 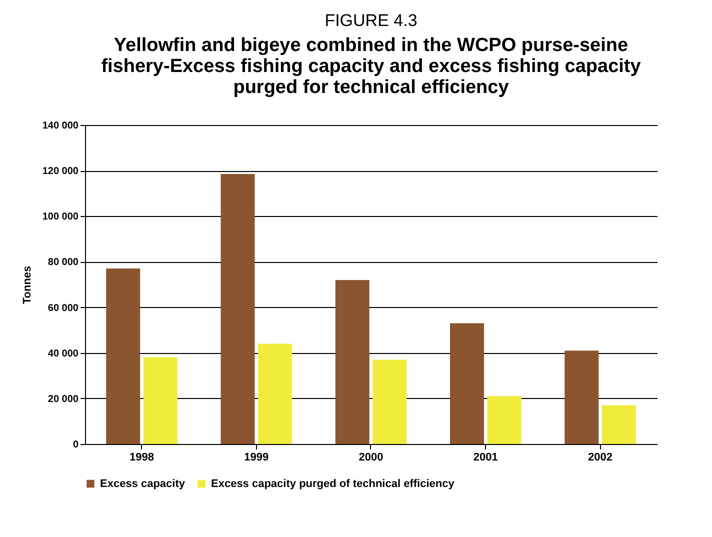 What do you see at coordinates (63, 354) in the screenshot?
I see `y-tick-label: 40 000` at bounding box center [63, 354].